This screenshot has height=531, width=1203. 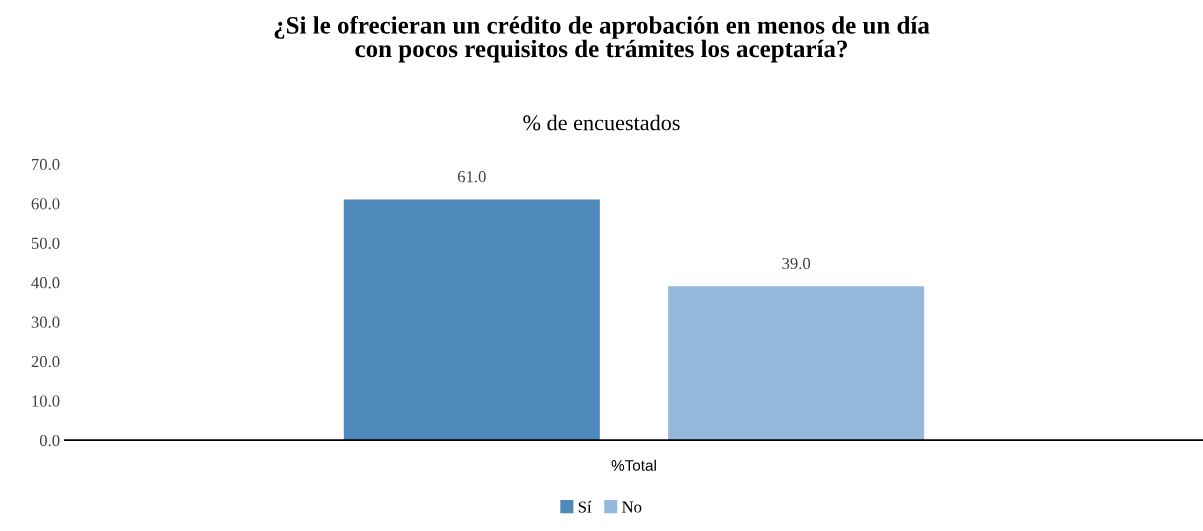 What do you see at coordinates (46, 164) in the screenshot?
I see `y-tick-label: 70.0` at bounding box center [46, 164].